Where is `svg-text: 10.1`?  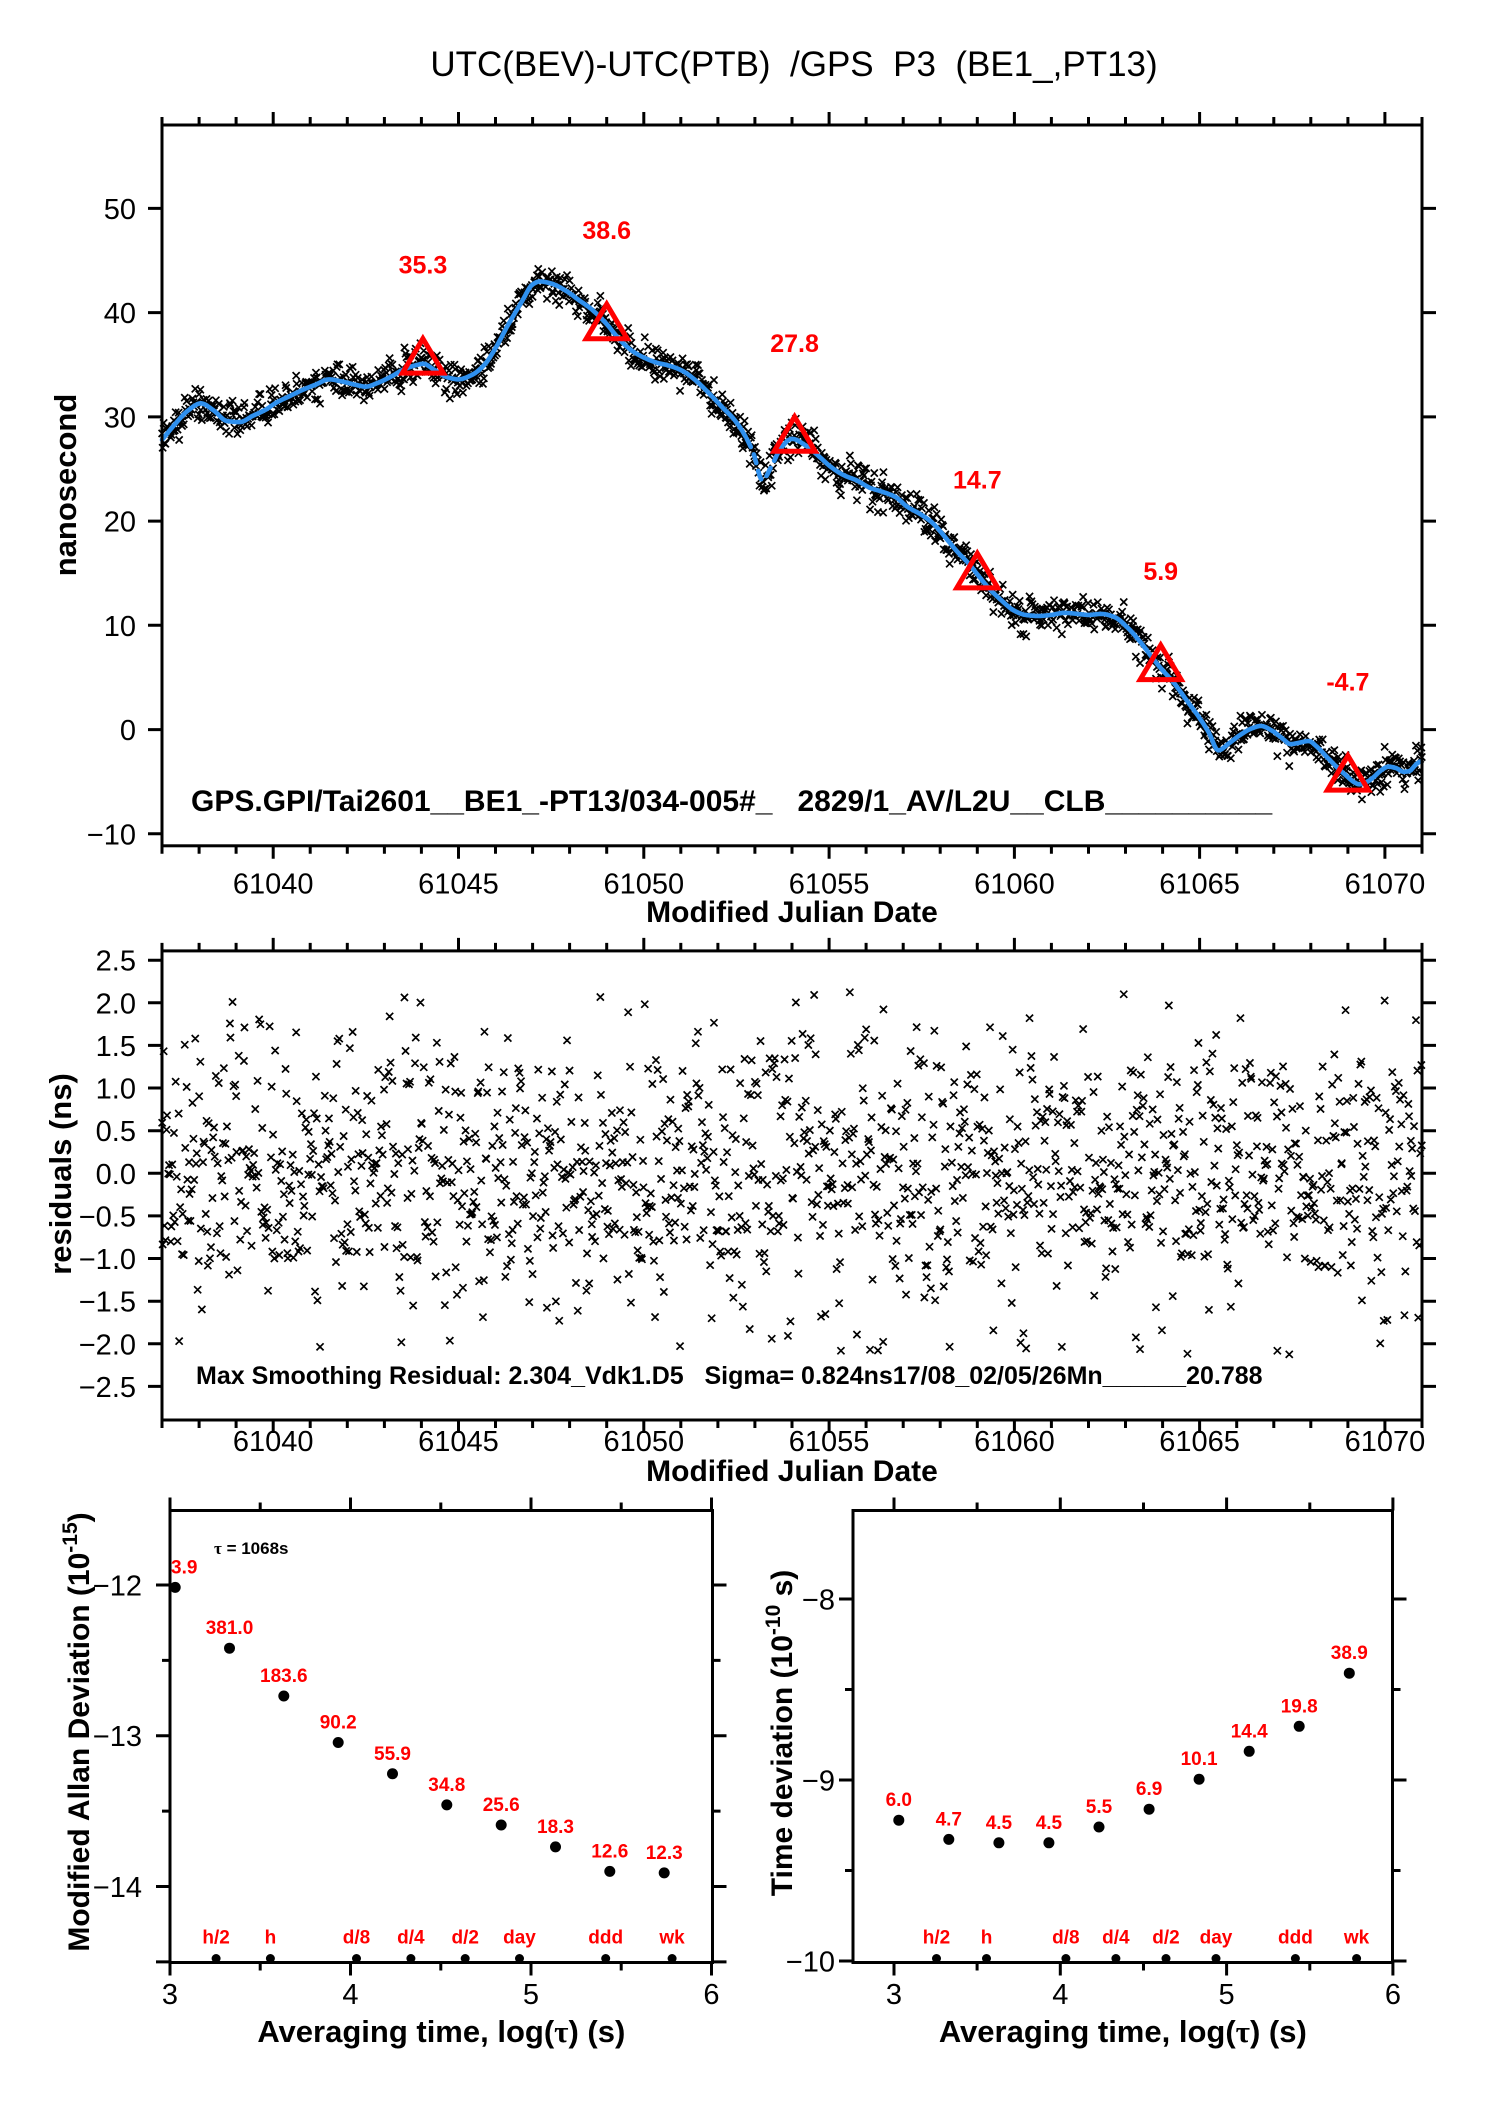
svg-text: 10.1 is located at coordinates (1199, 1759).